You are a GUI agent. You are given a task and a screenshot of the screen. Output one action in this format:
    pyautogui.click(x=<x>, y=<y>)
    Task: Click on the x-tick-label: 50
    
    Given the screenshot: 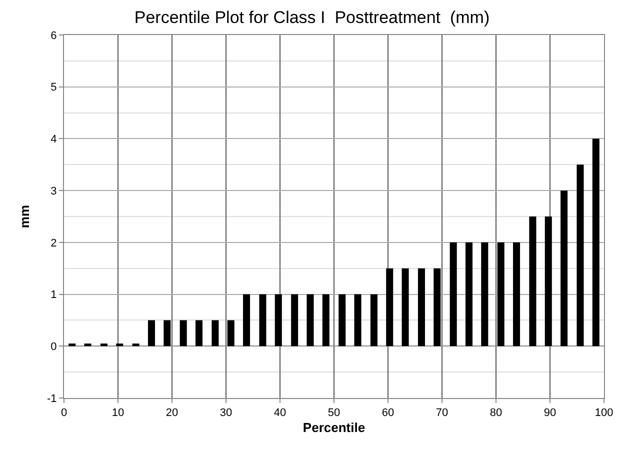 What is the action you would take?
    pyautogui.click(x=334, y=413)
    